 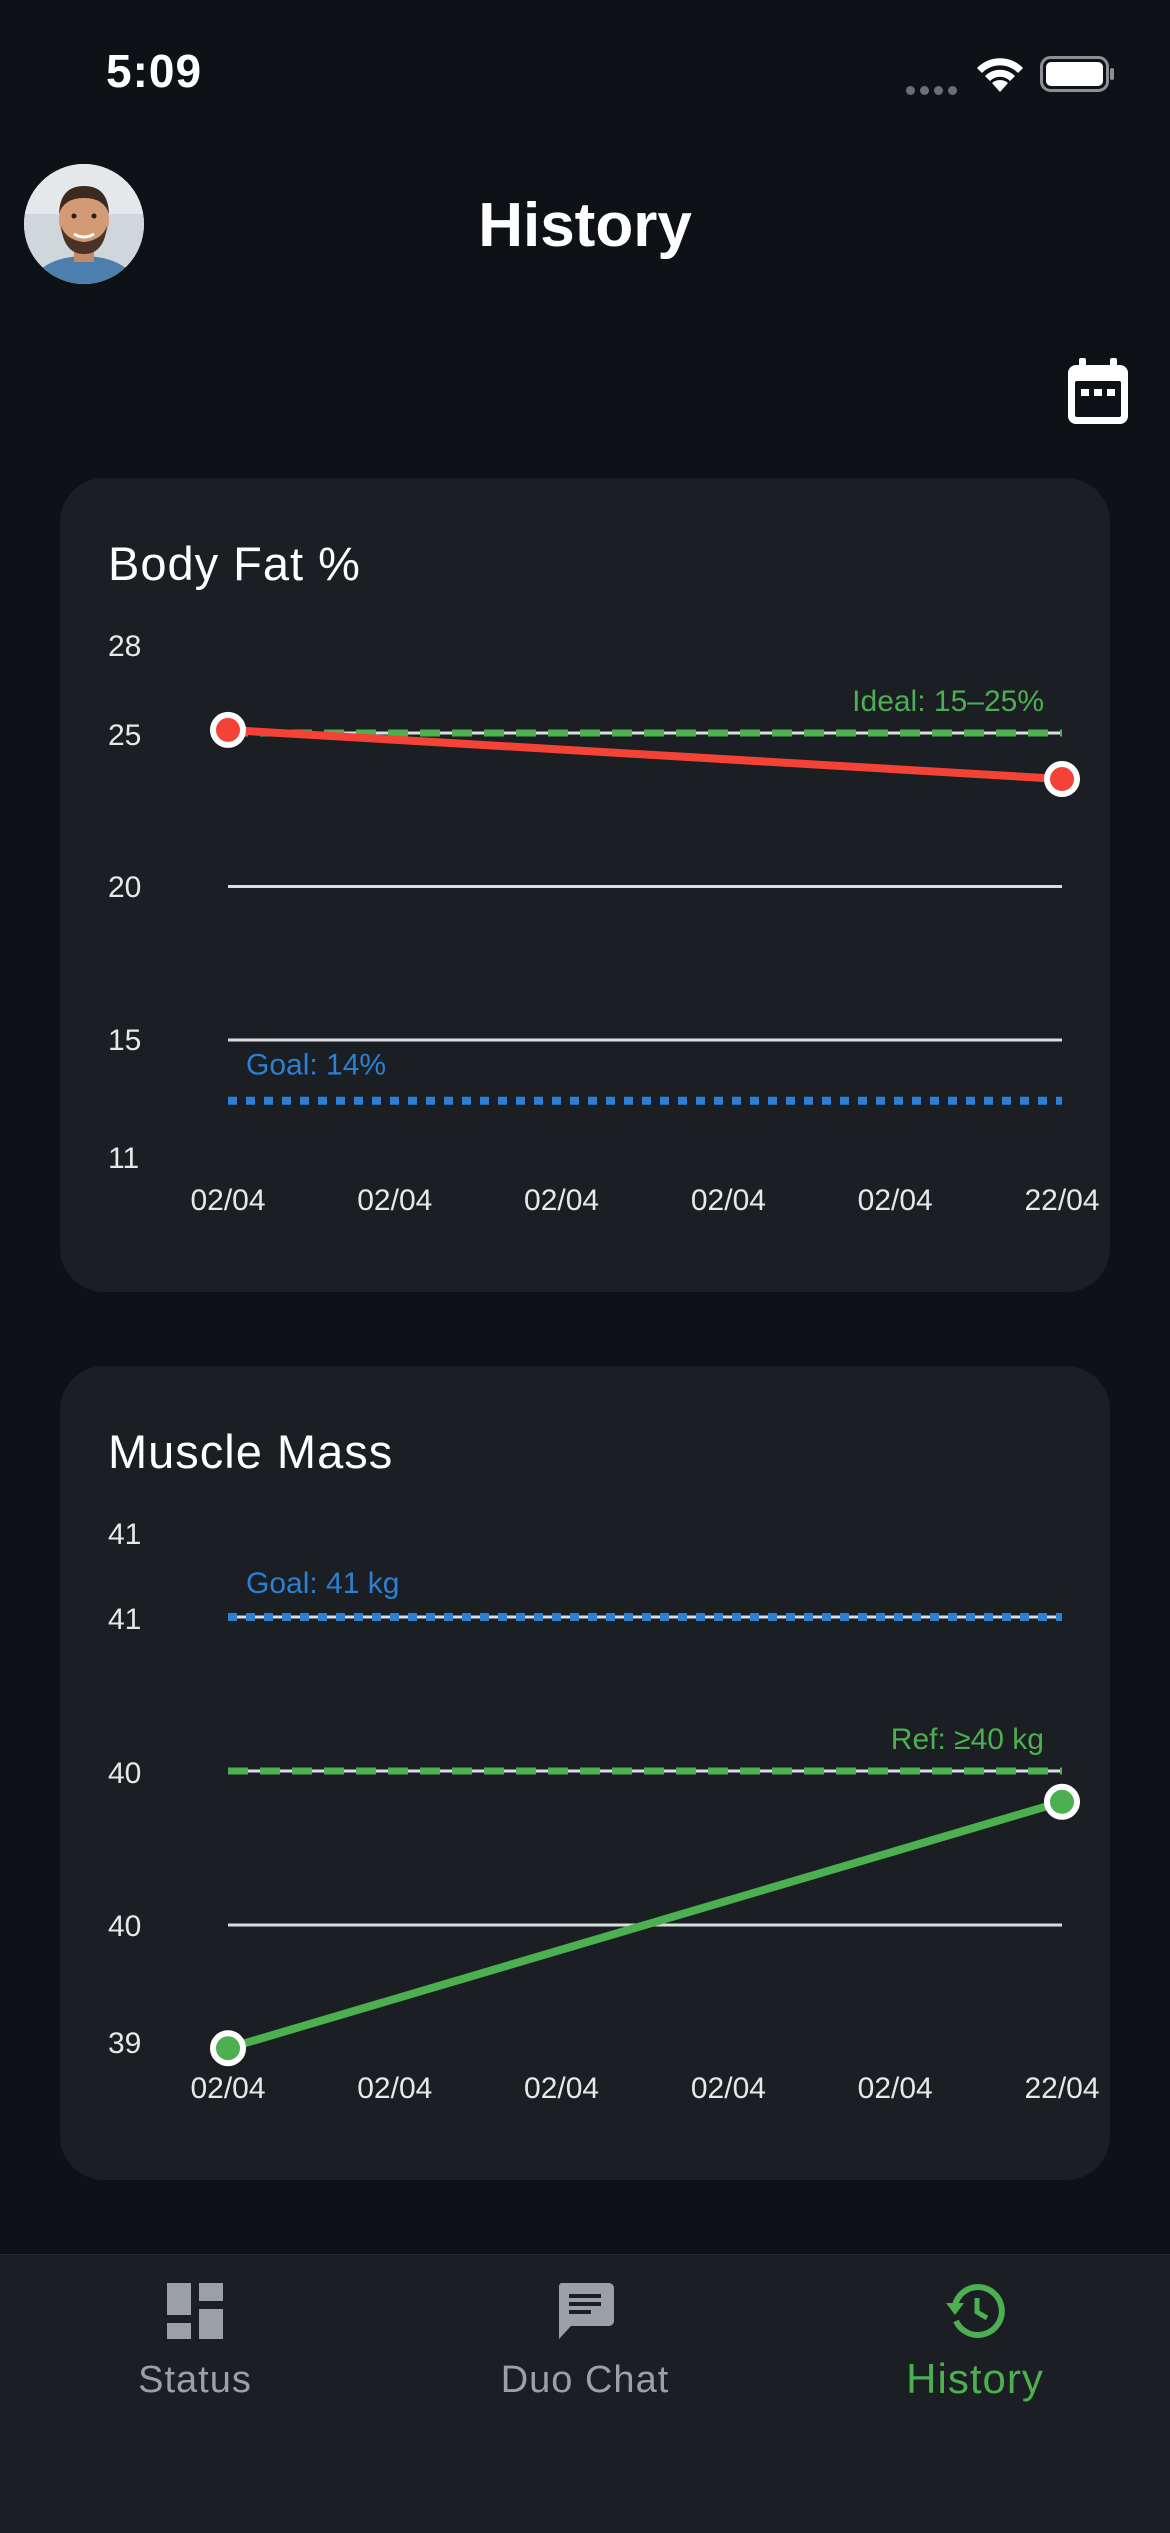 What do you see at coordinates (154, 71) in the screenshot?
I see `status-time: 5:09` at bounding box center [154, 71].